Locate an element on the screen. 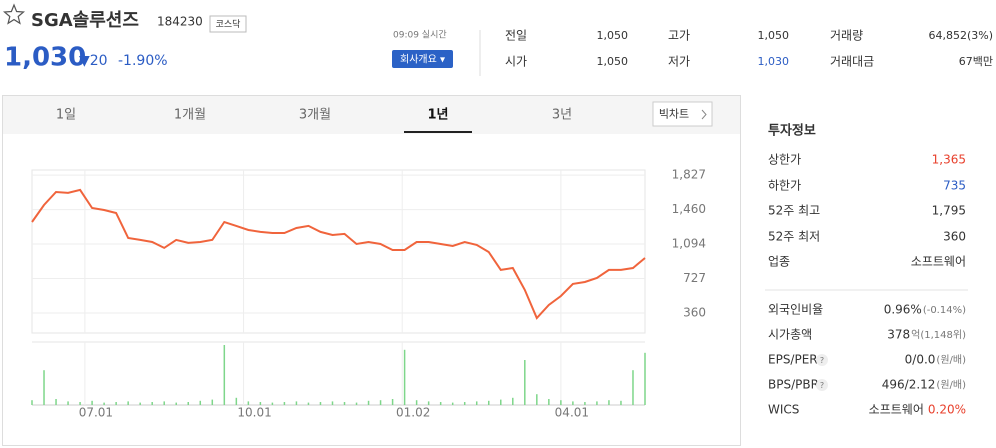  tab-underline is located at coordinates (438, 132).